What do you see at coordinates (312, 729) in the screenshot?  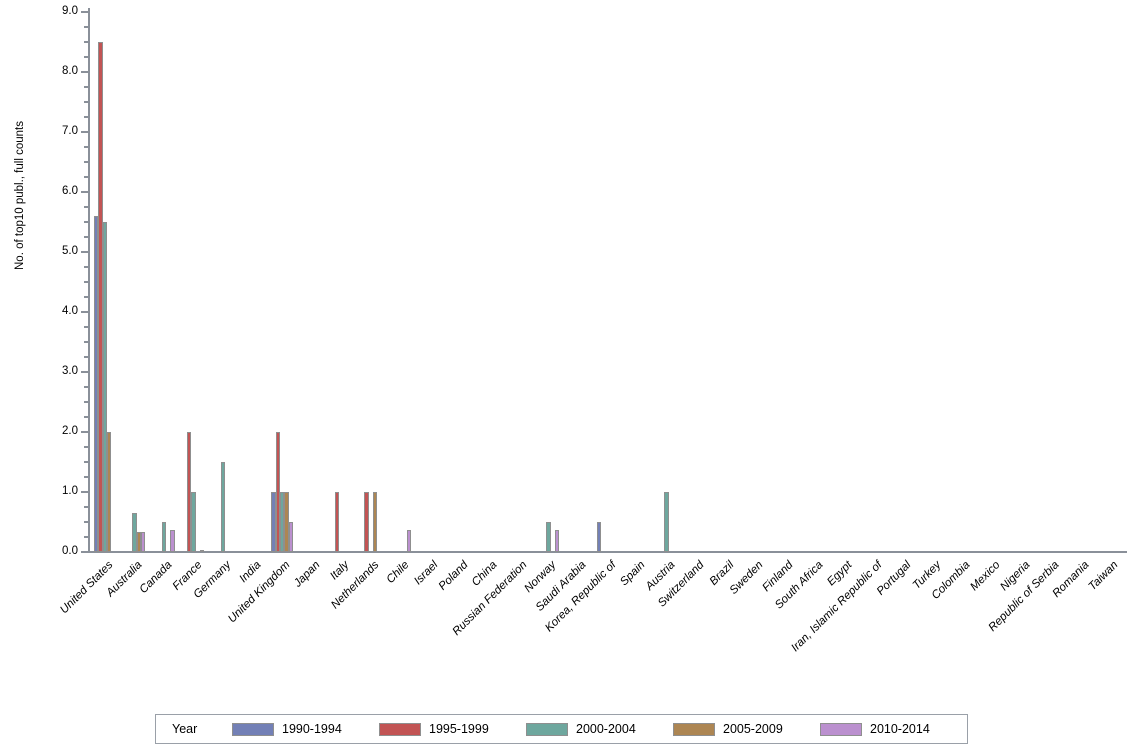 I see `legend-label: 1990-1994` at bounding box center [312, 729].